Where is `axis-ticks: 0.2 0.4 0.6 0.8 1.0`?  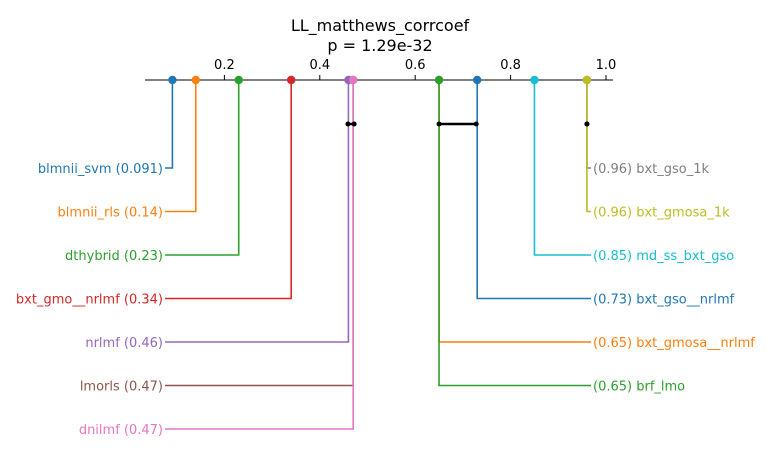
axis-ticks: 0.2 0.4 0.6 0.8 1.0 is located at coordinates (415, 69).